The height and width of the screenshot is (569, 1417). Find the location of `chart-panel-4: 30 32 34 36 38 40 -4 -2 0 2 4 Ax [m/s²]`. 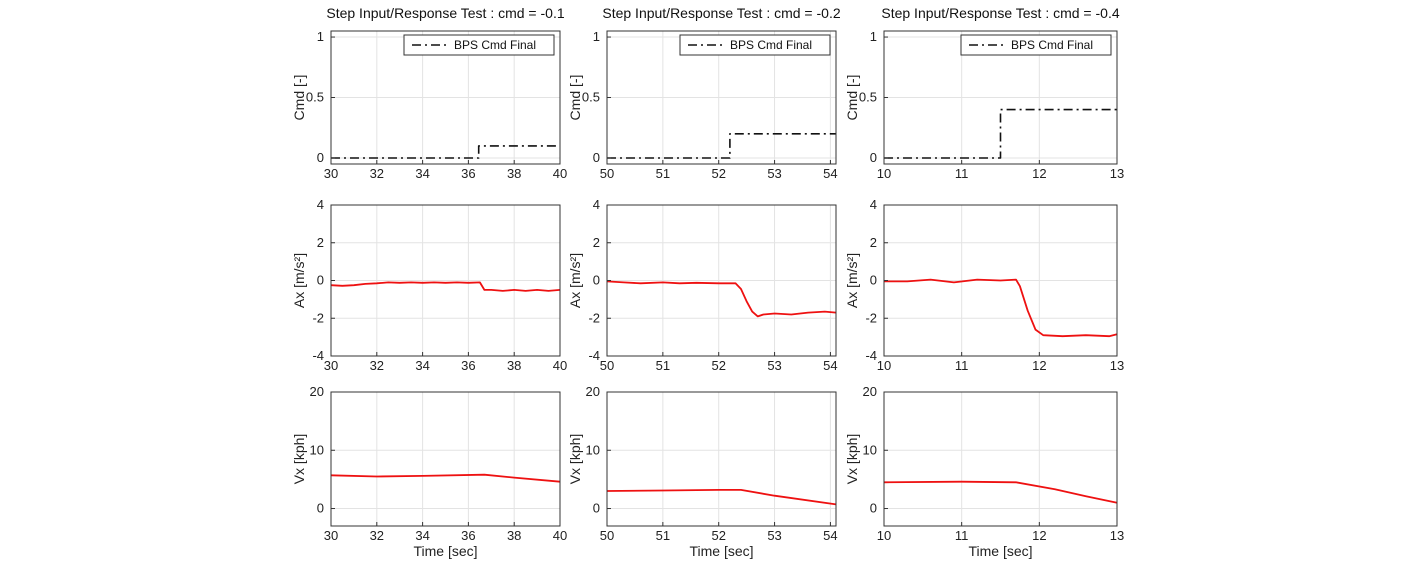

chart-panel-4: 30 32 34 36 38 40 -4 -2 0 2 4 Ax [m/s²] is located at coordinates (429, 285).